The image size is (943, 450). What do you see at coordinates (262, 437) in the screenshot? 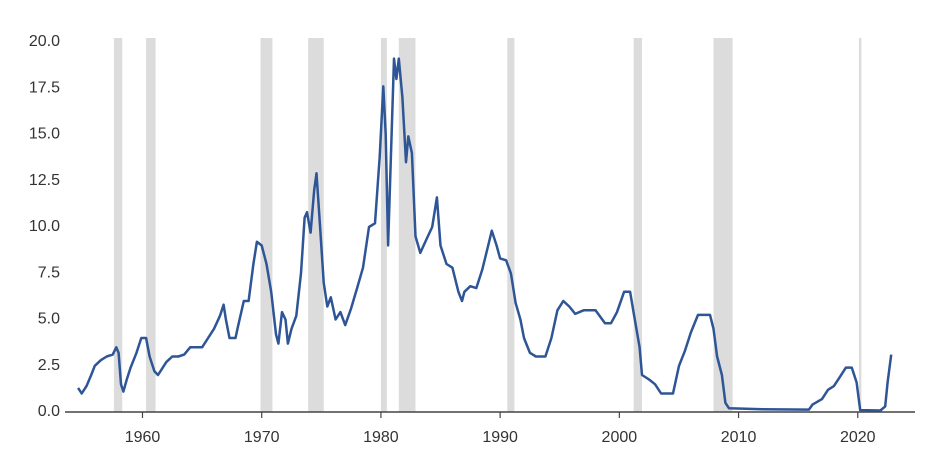
I see `x-tick-label: 1970` at bounding box center [262, 437].